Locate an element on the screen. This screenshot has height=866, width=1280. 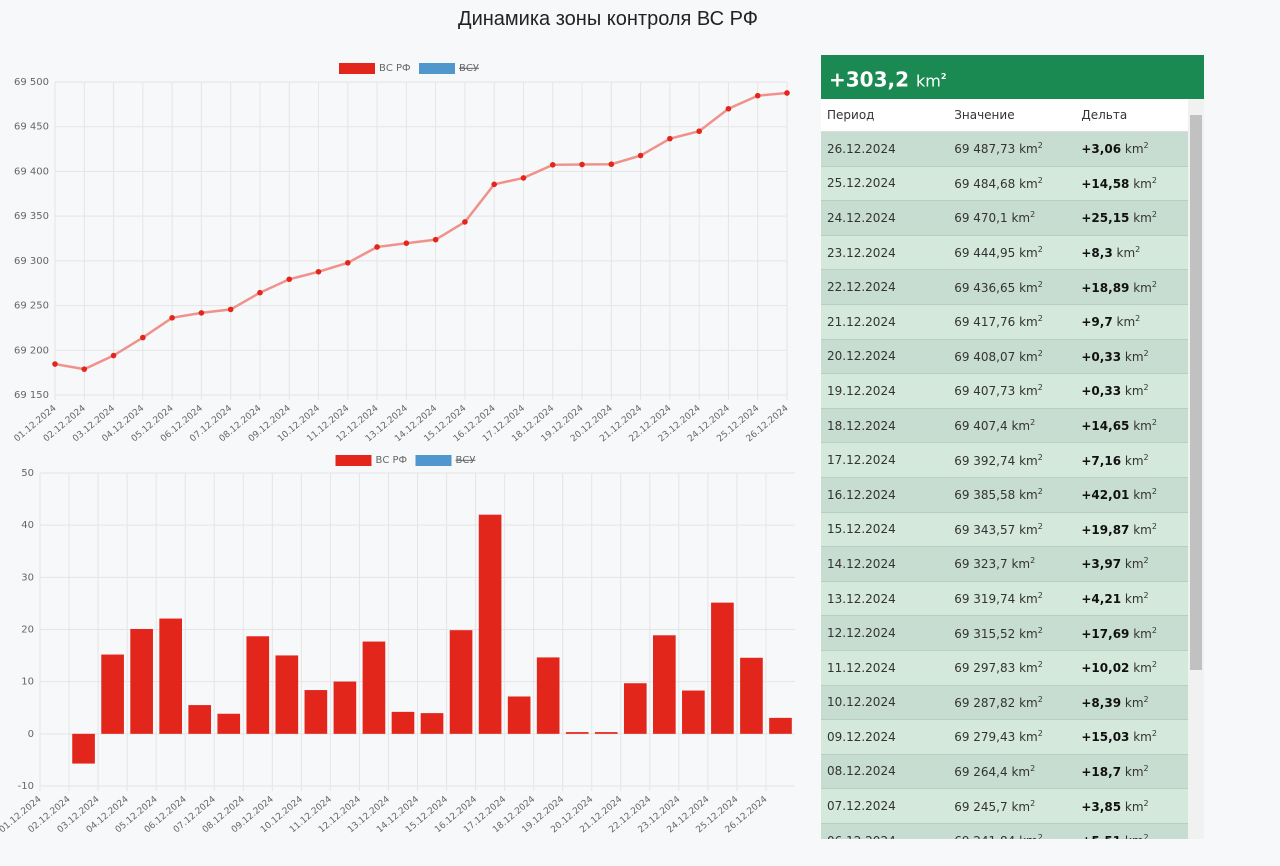
delta: +0,33 is located at coordinates (1101, 391).